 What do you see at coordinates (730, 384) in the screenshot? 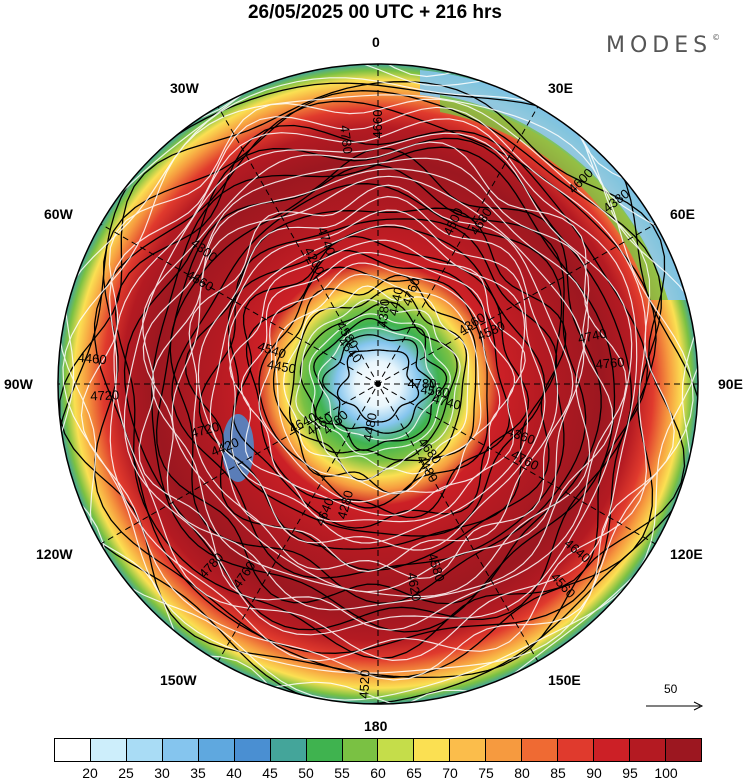
I see `lon-label-90e: 90E` at bounding box center [730, 384].